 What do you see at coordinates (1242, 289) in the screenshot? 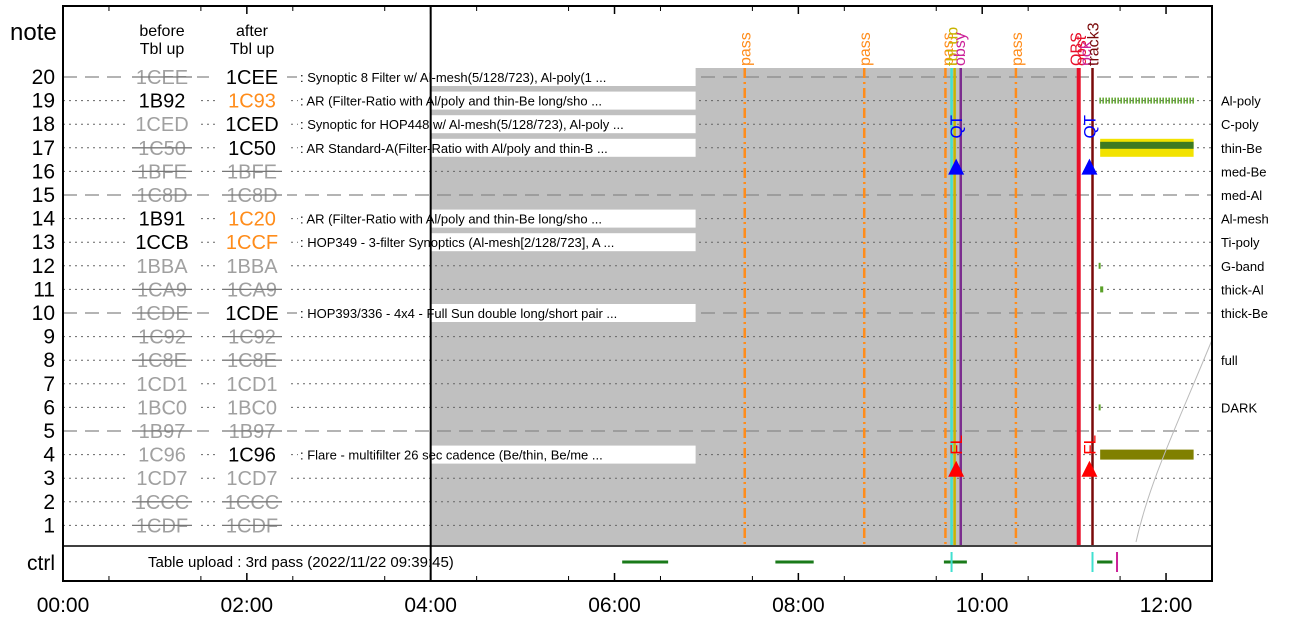
I see `filter-label: thick-Al` at bounding box center [1242, 289].